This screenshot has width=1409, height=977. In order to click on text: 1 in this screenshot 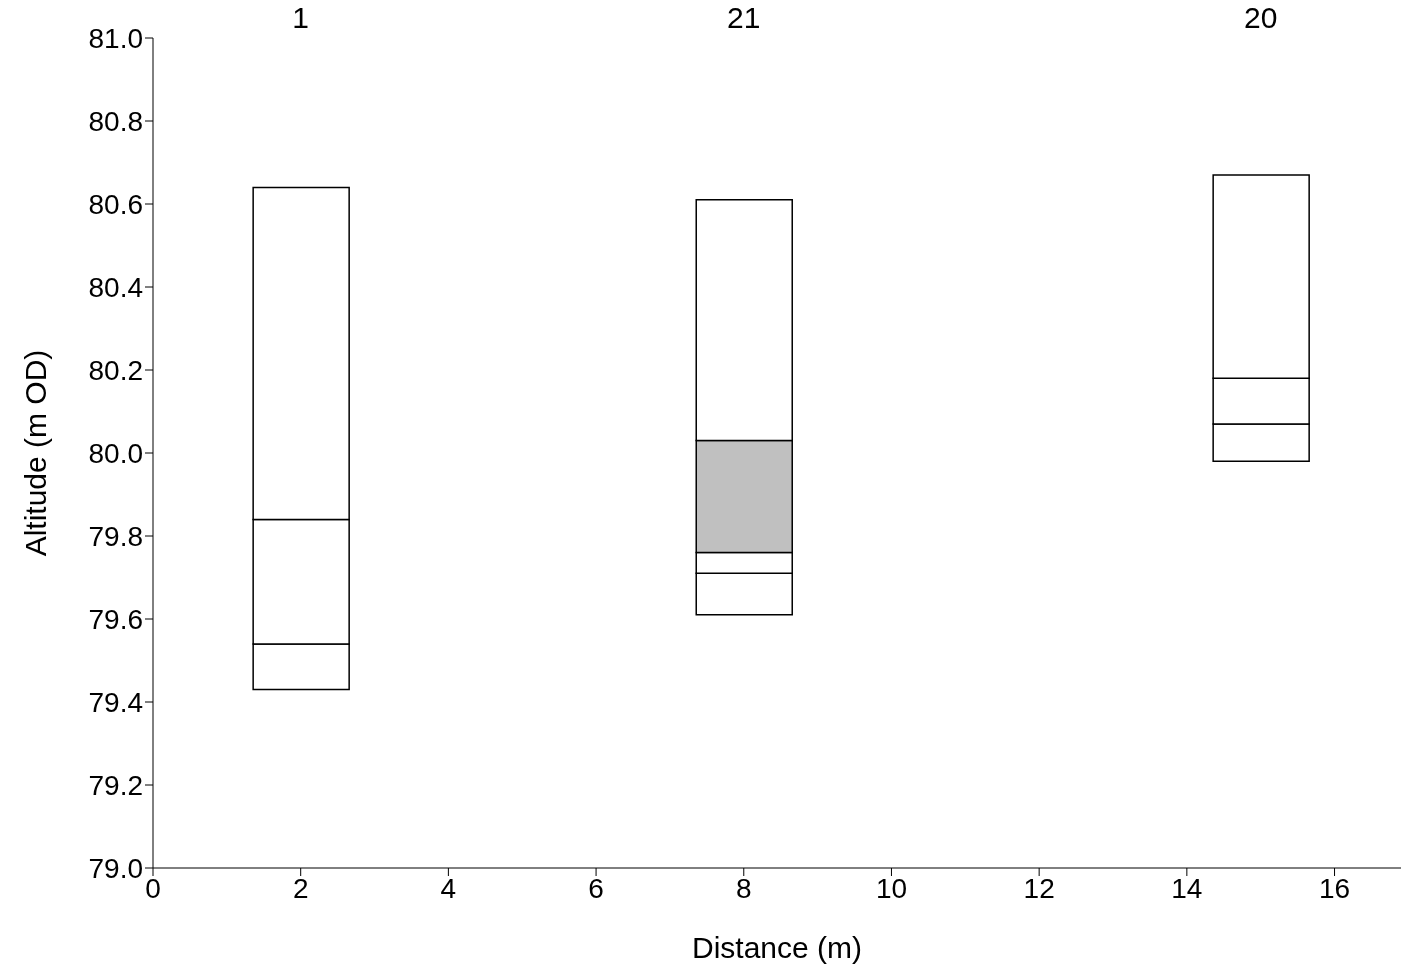, I will do `click(301, 17)`.